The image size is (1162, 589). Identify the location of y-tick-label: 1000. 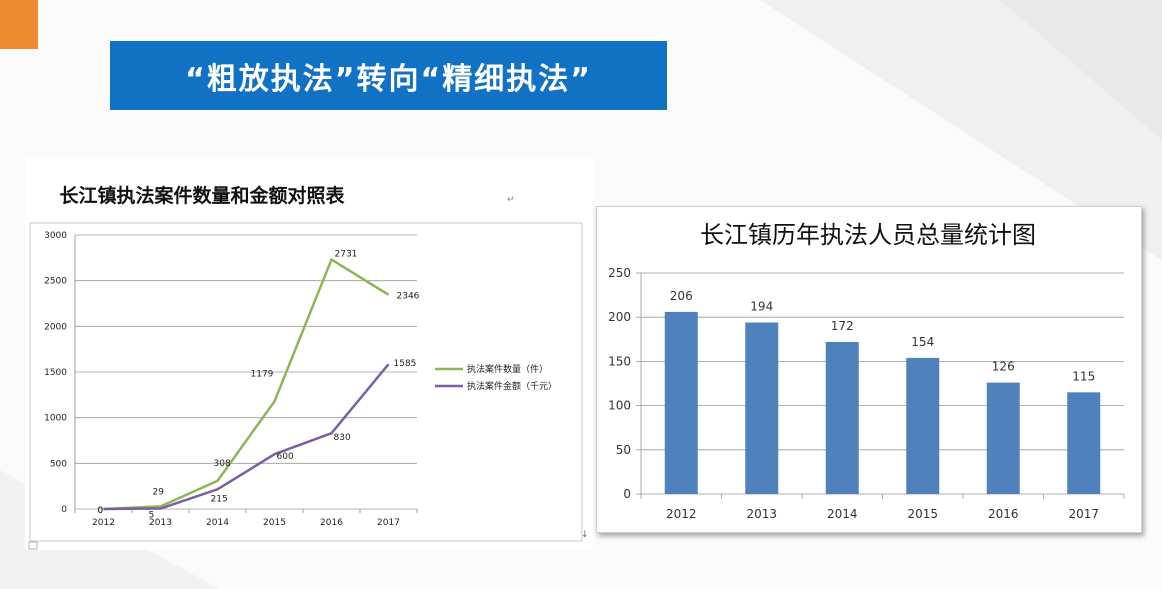
(55, 419).